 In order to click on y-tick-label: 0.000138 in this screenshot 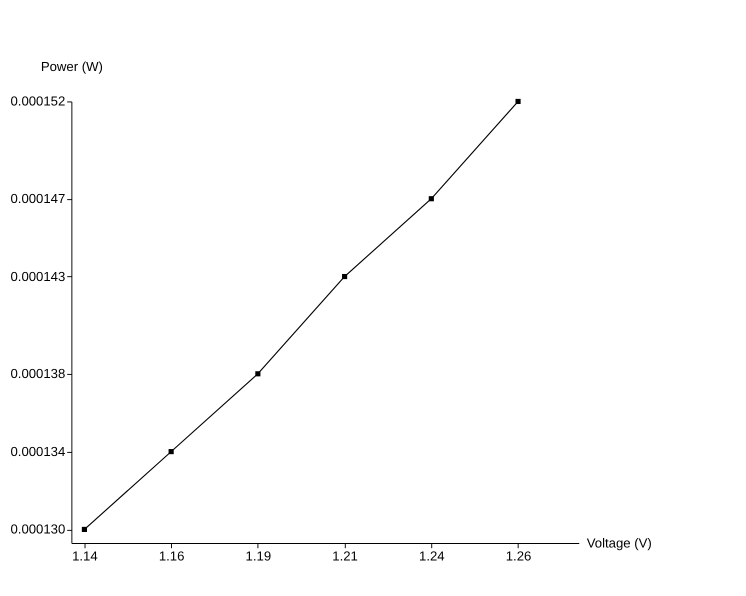, I will do `click(38, 374)`.